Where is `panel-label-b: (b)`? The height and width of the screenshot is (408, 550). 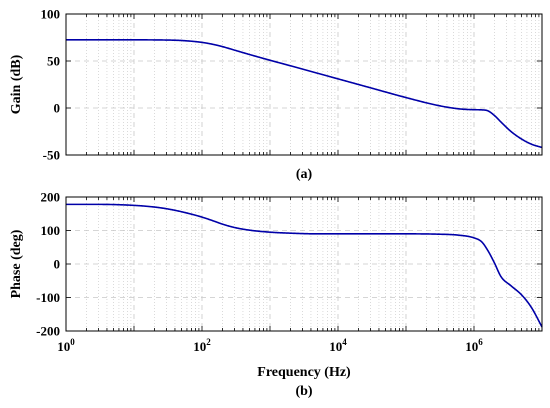 panel-label-b: (b) is located at coordinates (303, 391).